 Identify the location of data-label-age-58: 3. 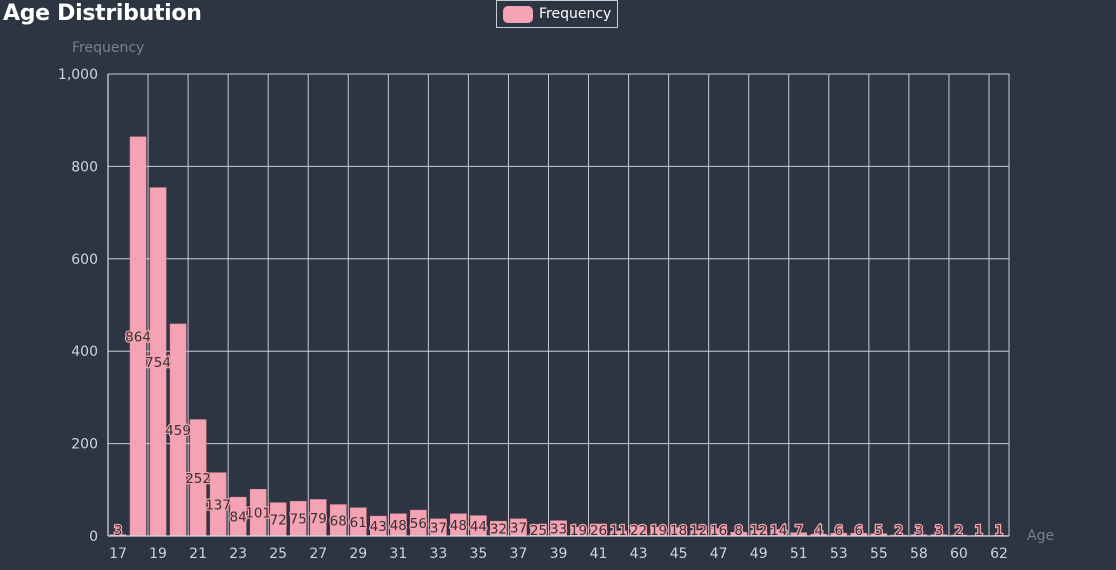
(919, 531).